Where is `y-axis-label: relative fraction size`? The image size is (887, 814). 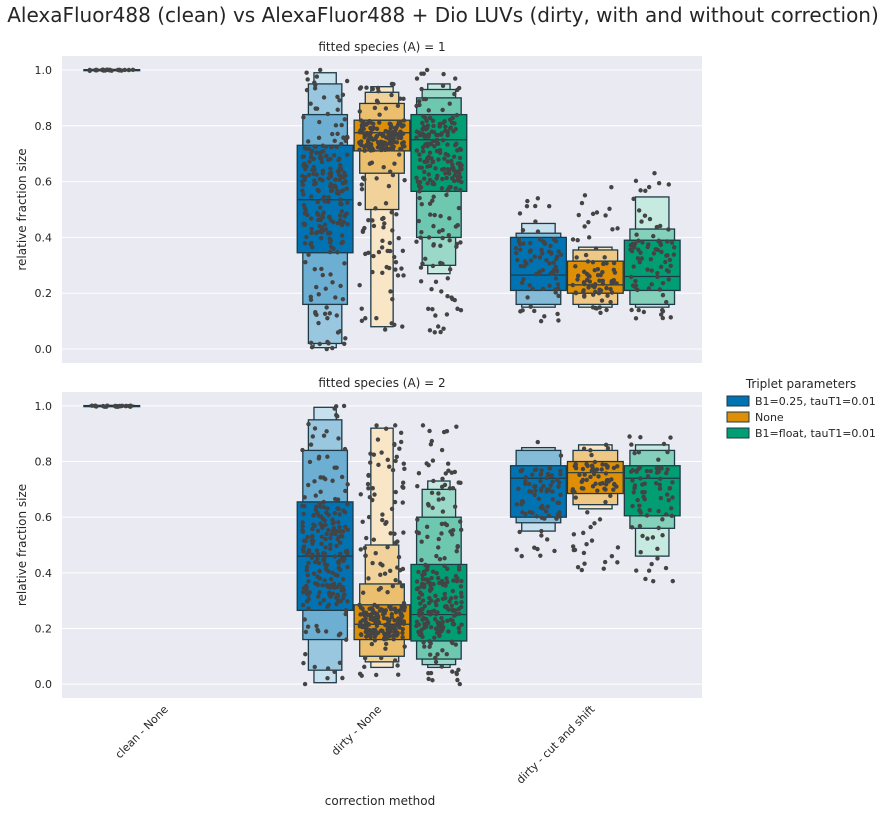
y-axis-label: relative fraction size is located at coordinates (22, 209).